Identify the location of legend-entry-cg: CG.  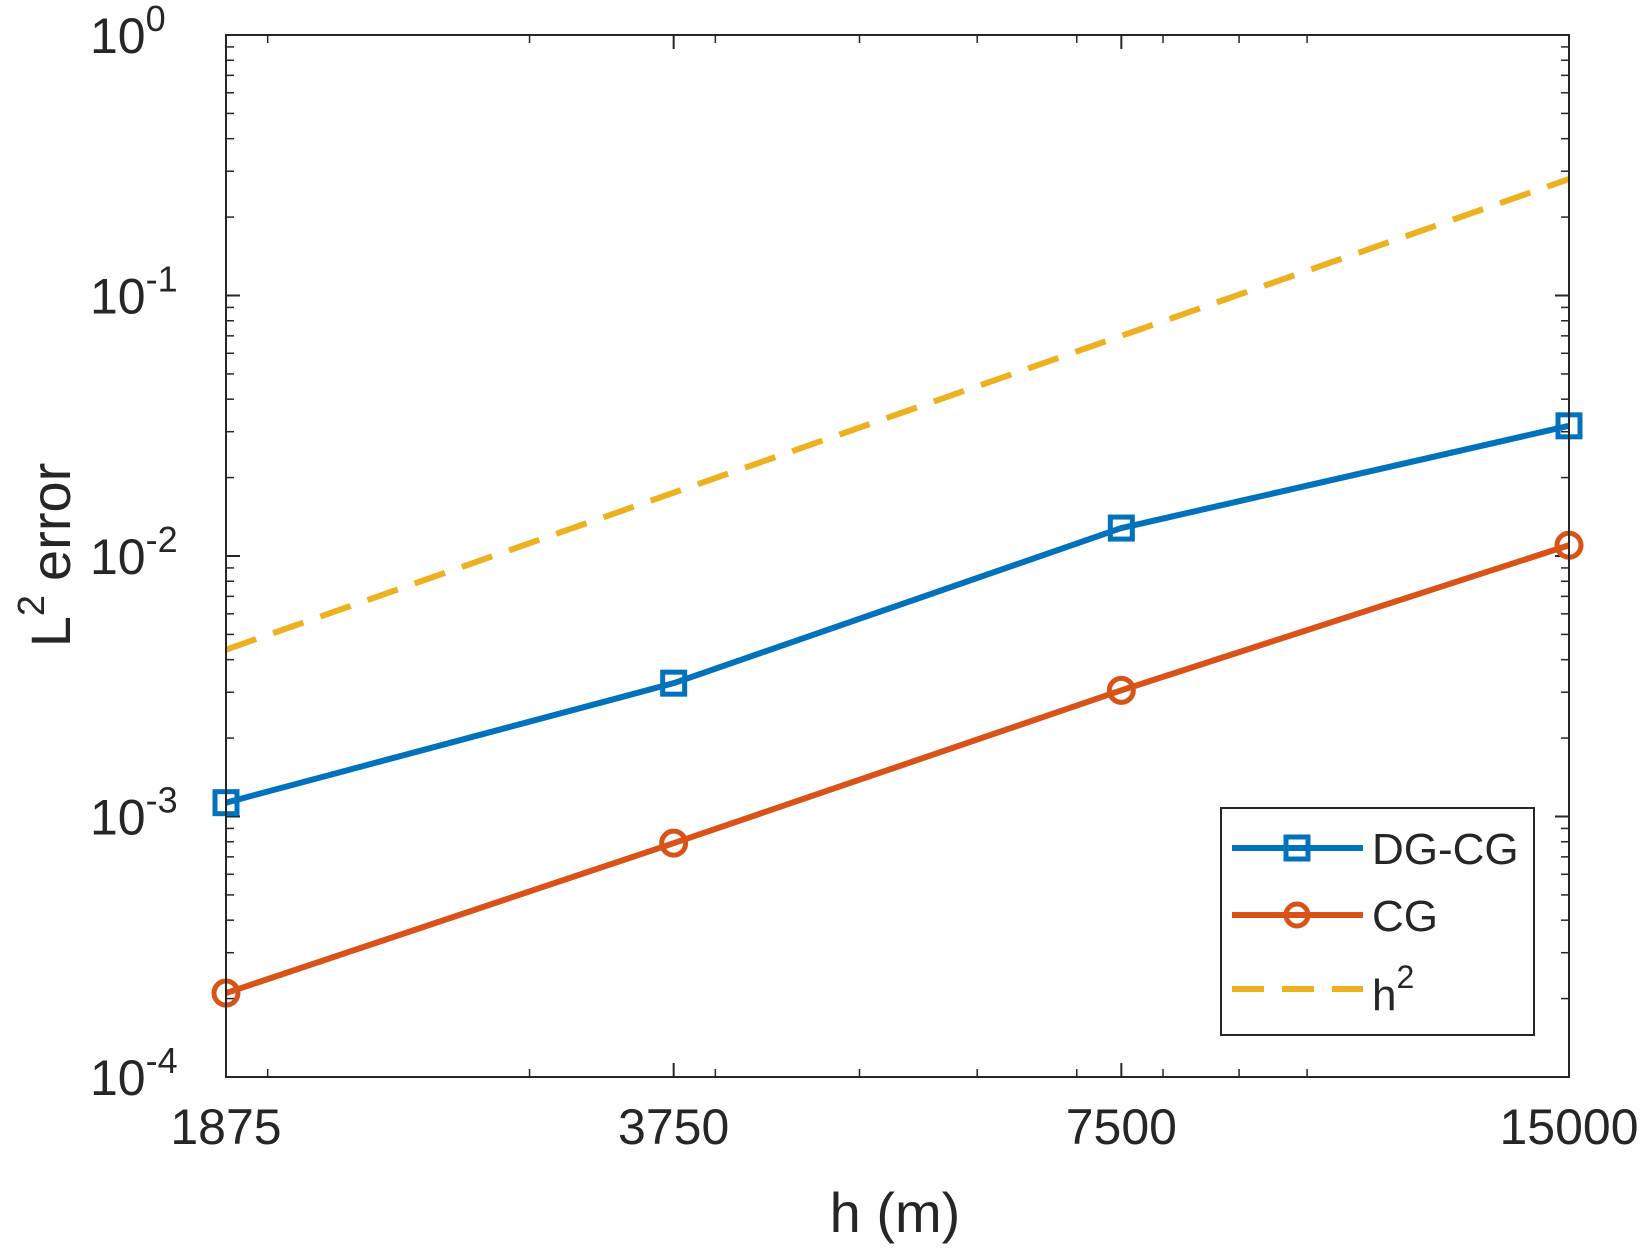
(1335, 916).